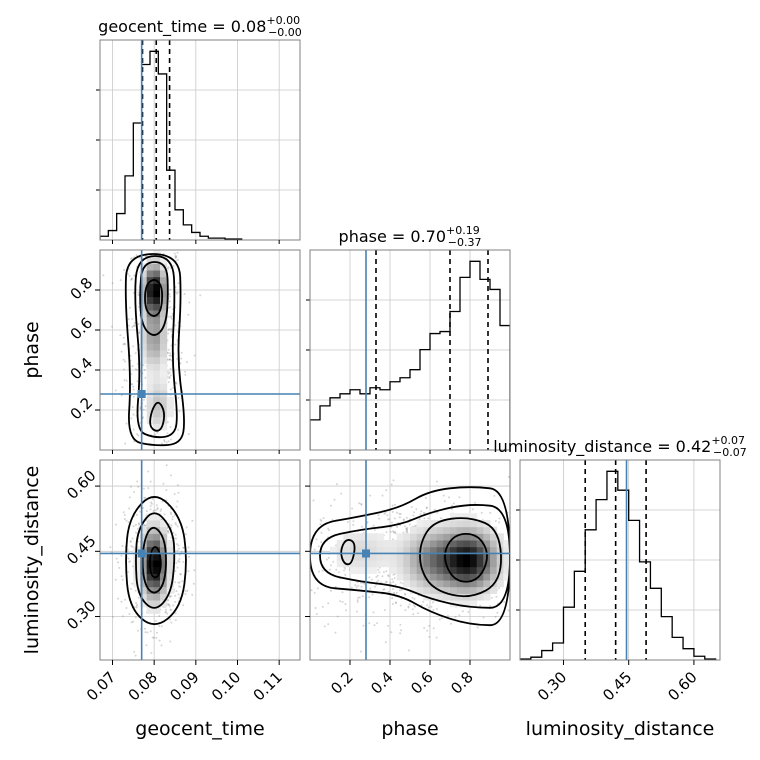  What do you see at coordinates (382, 683) in the screenshot?
I see `xtick-label-phase-1: 0.4` at bounding box center [382, 683].